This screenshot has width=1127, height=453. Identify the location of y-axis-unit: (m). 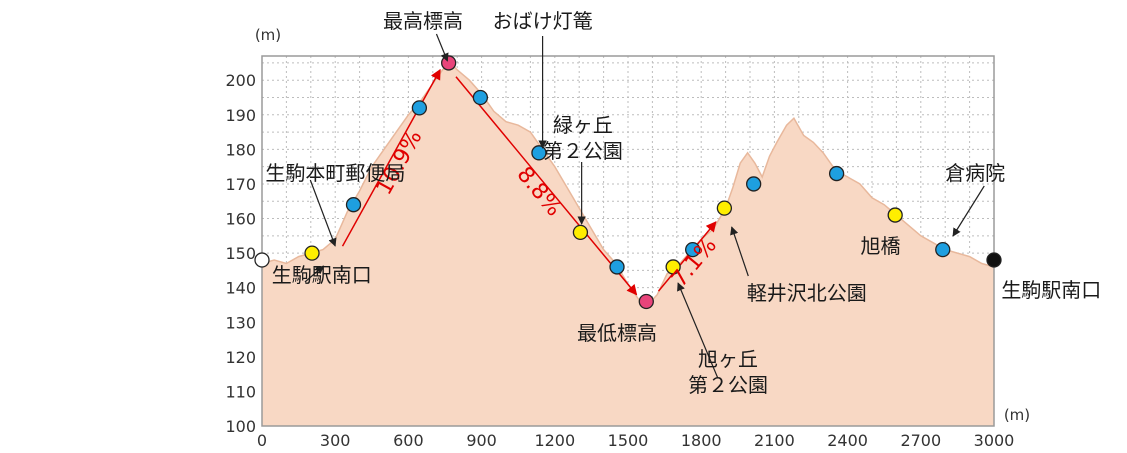
(268, 35).